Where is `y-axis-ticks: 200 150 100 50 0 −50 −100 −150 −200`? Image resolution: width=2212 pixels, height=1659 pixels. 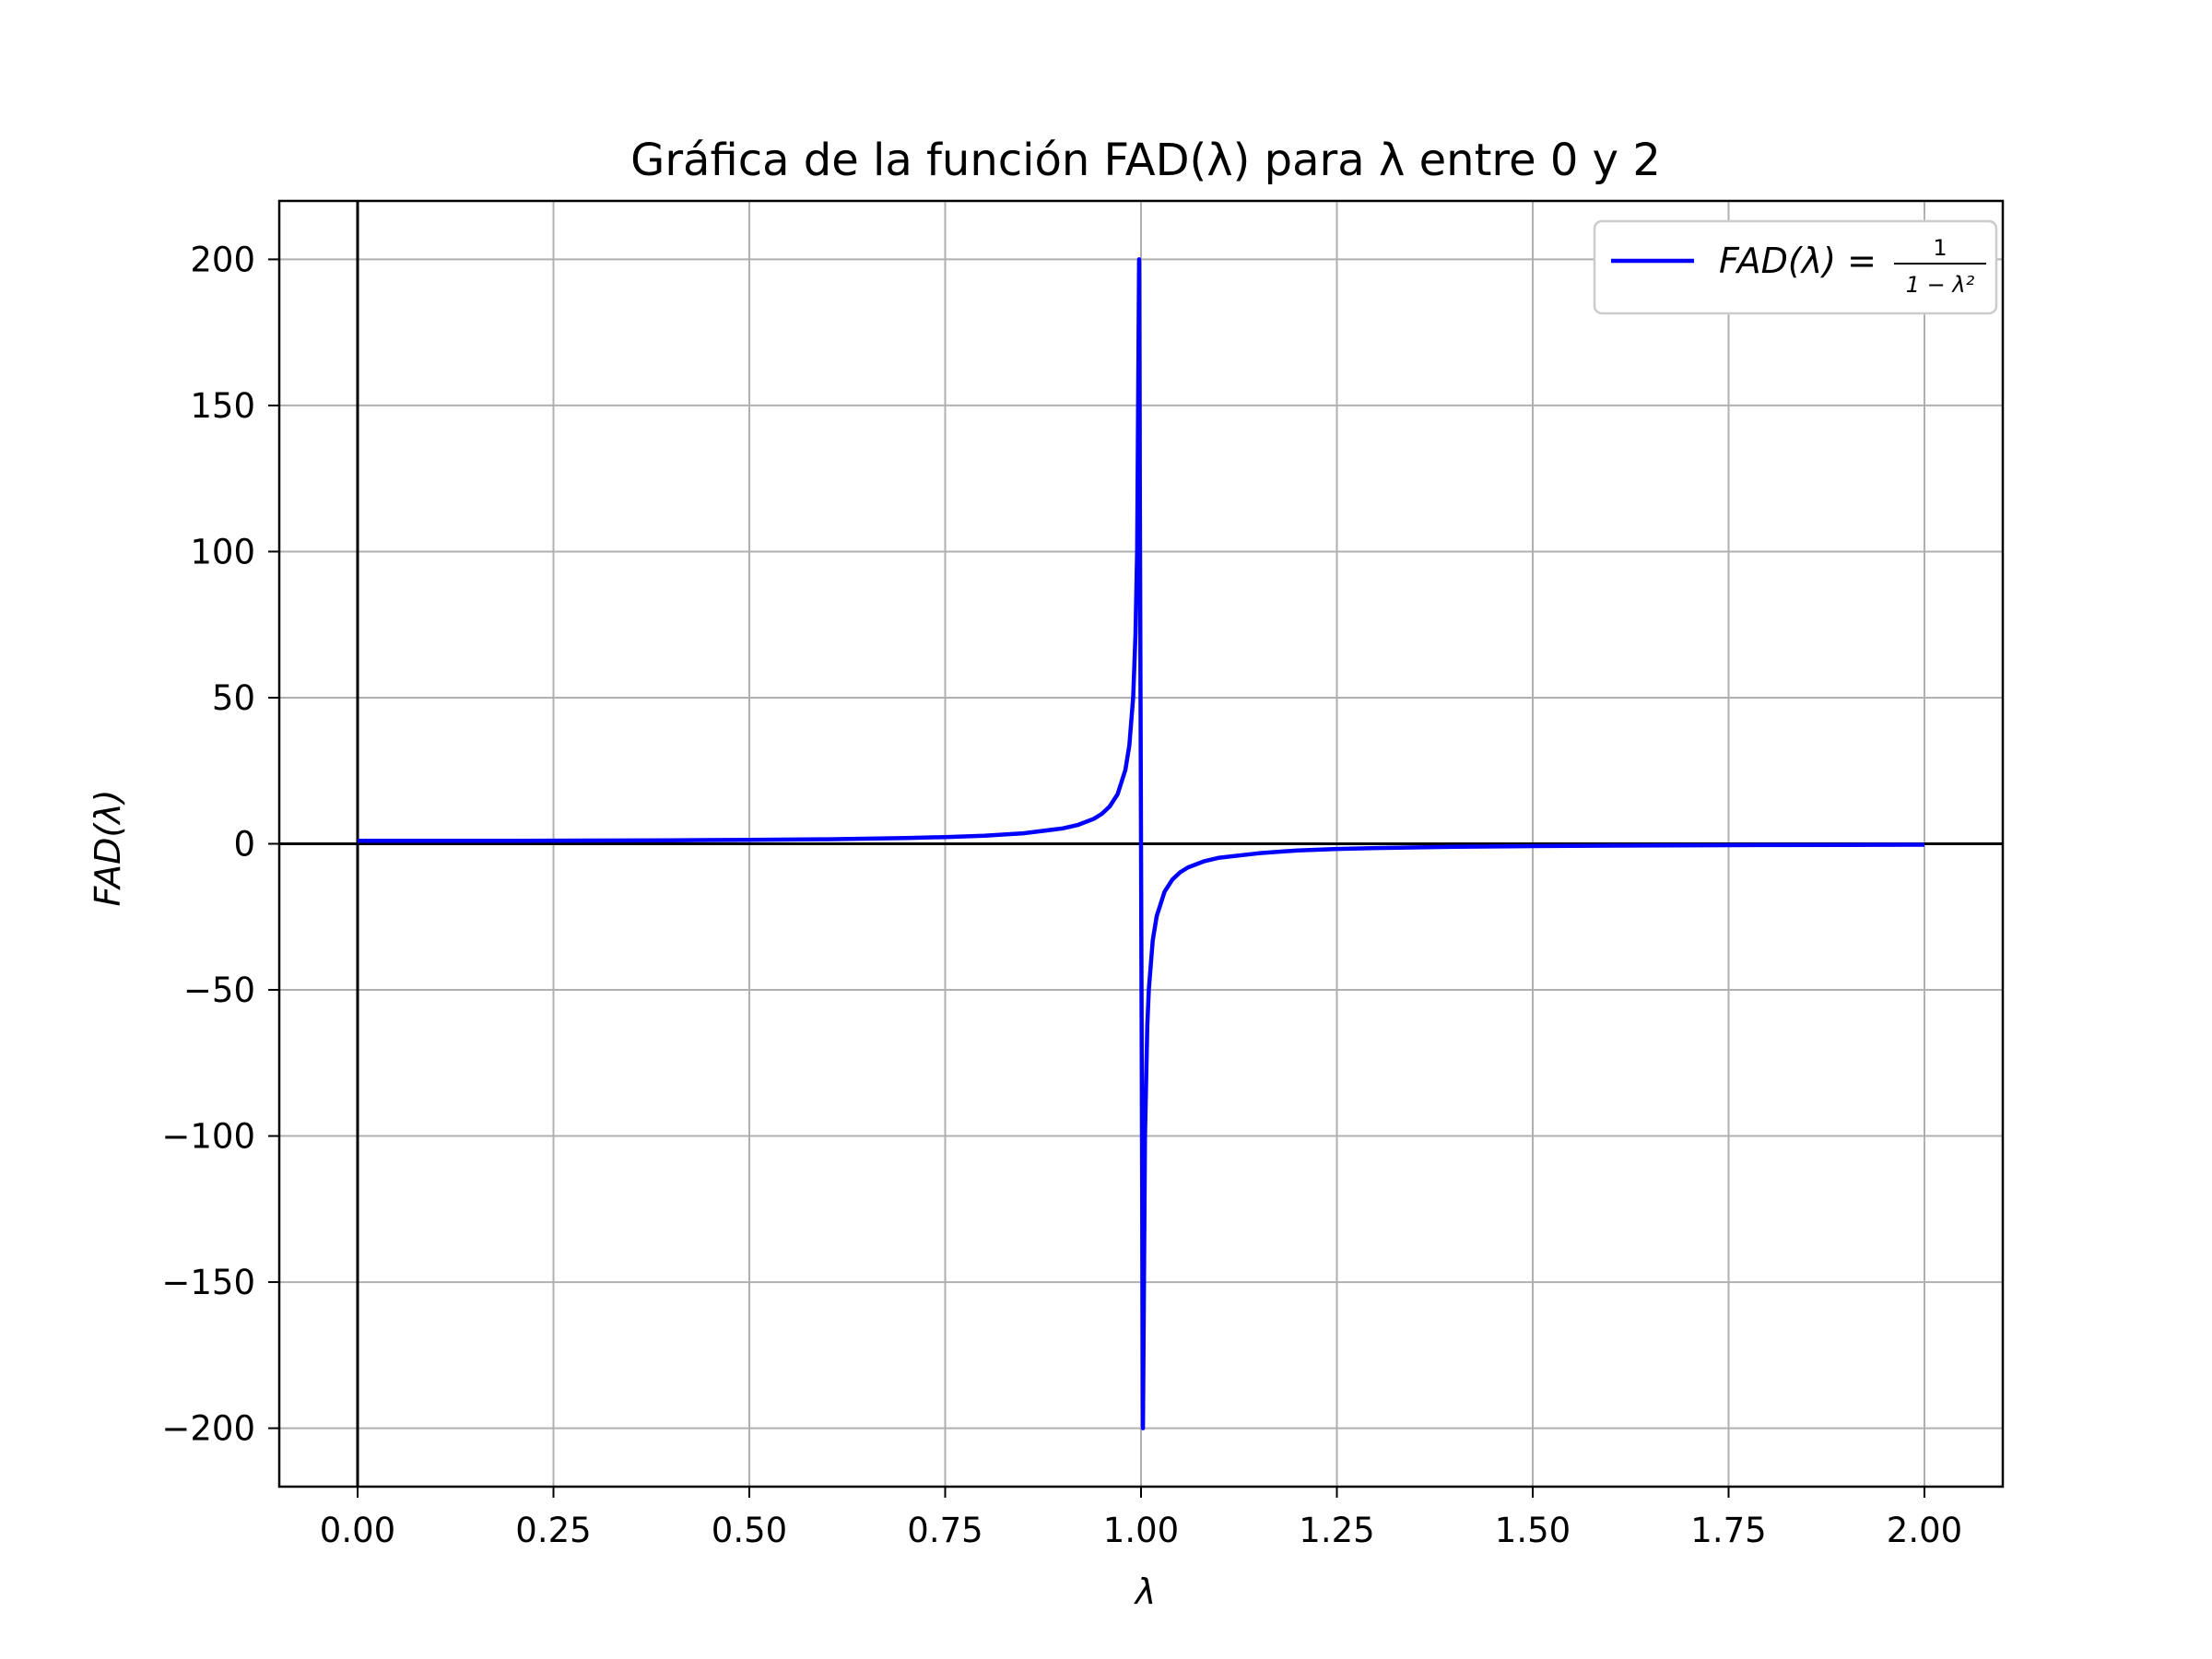 y-axis-ticks: 200 150 100 50 0 −50 −100 −150 −200 is located at coordinates (220, 844).